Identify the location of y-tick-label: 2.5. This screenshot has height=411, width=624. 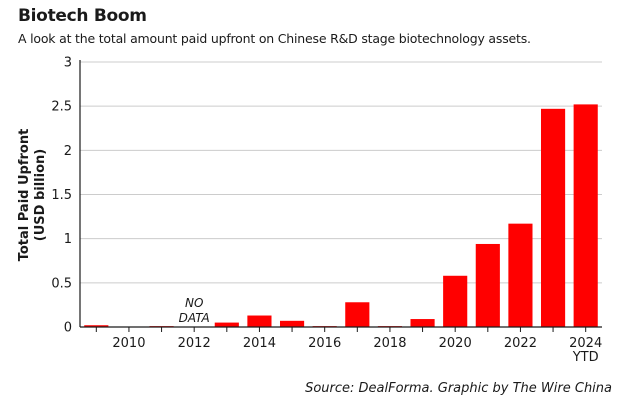
(61, 107).